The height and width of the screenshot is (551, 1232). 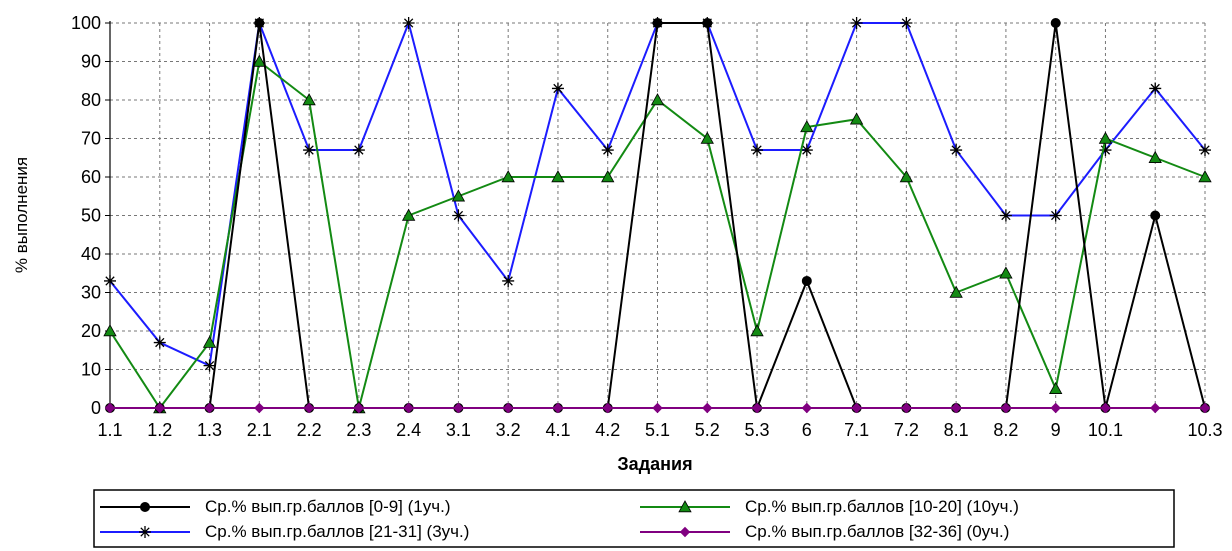 What do you see at coordinates (91, 254) in the screenshot?
I see `y-tick-label: 40` at bounding box center [91, 254].